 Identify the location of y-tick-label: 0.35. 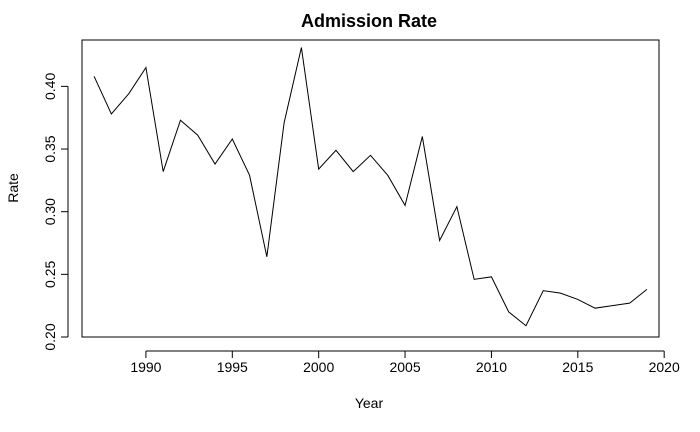
(50, 148).